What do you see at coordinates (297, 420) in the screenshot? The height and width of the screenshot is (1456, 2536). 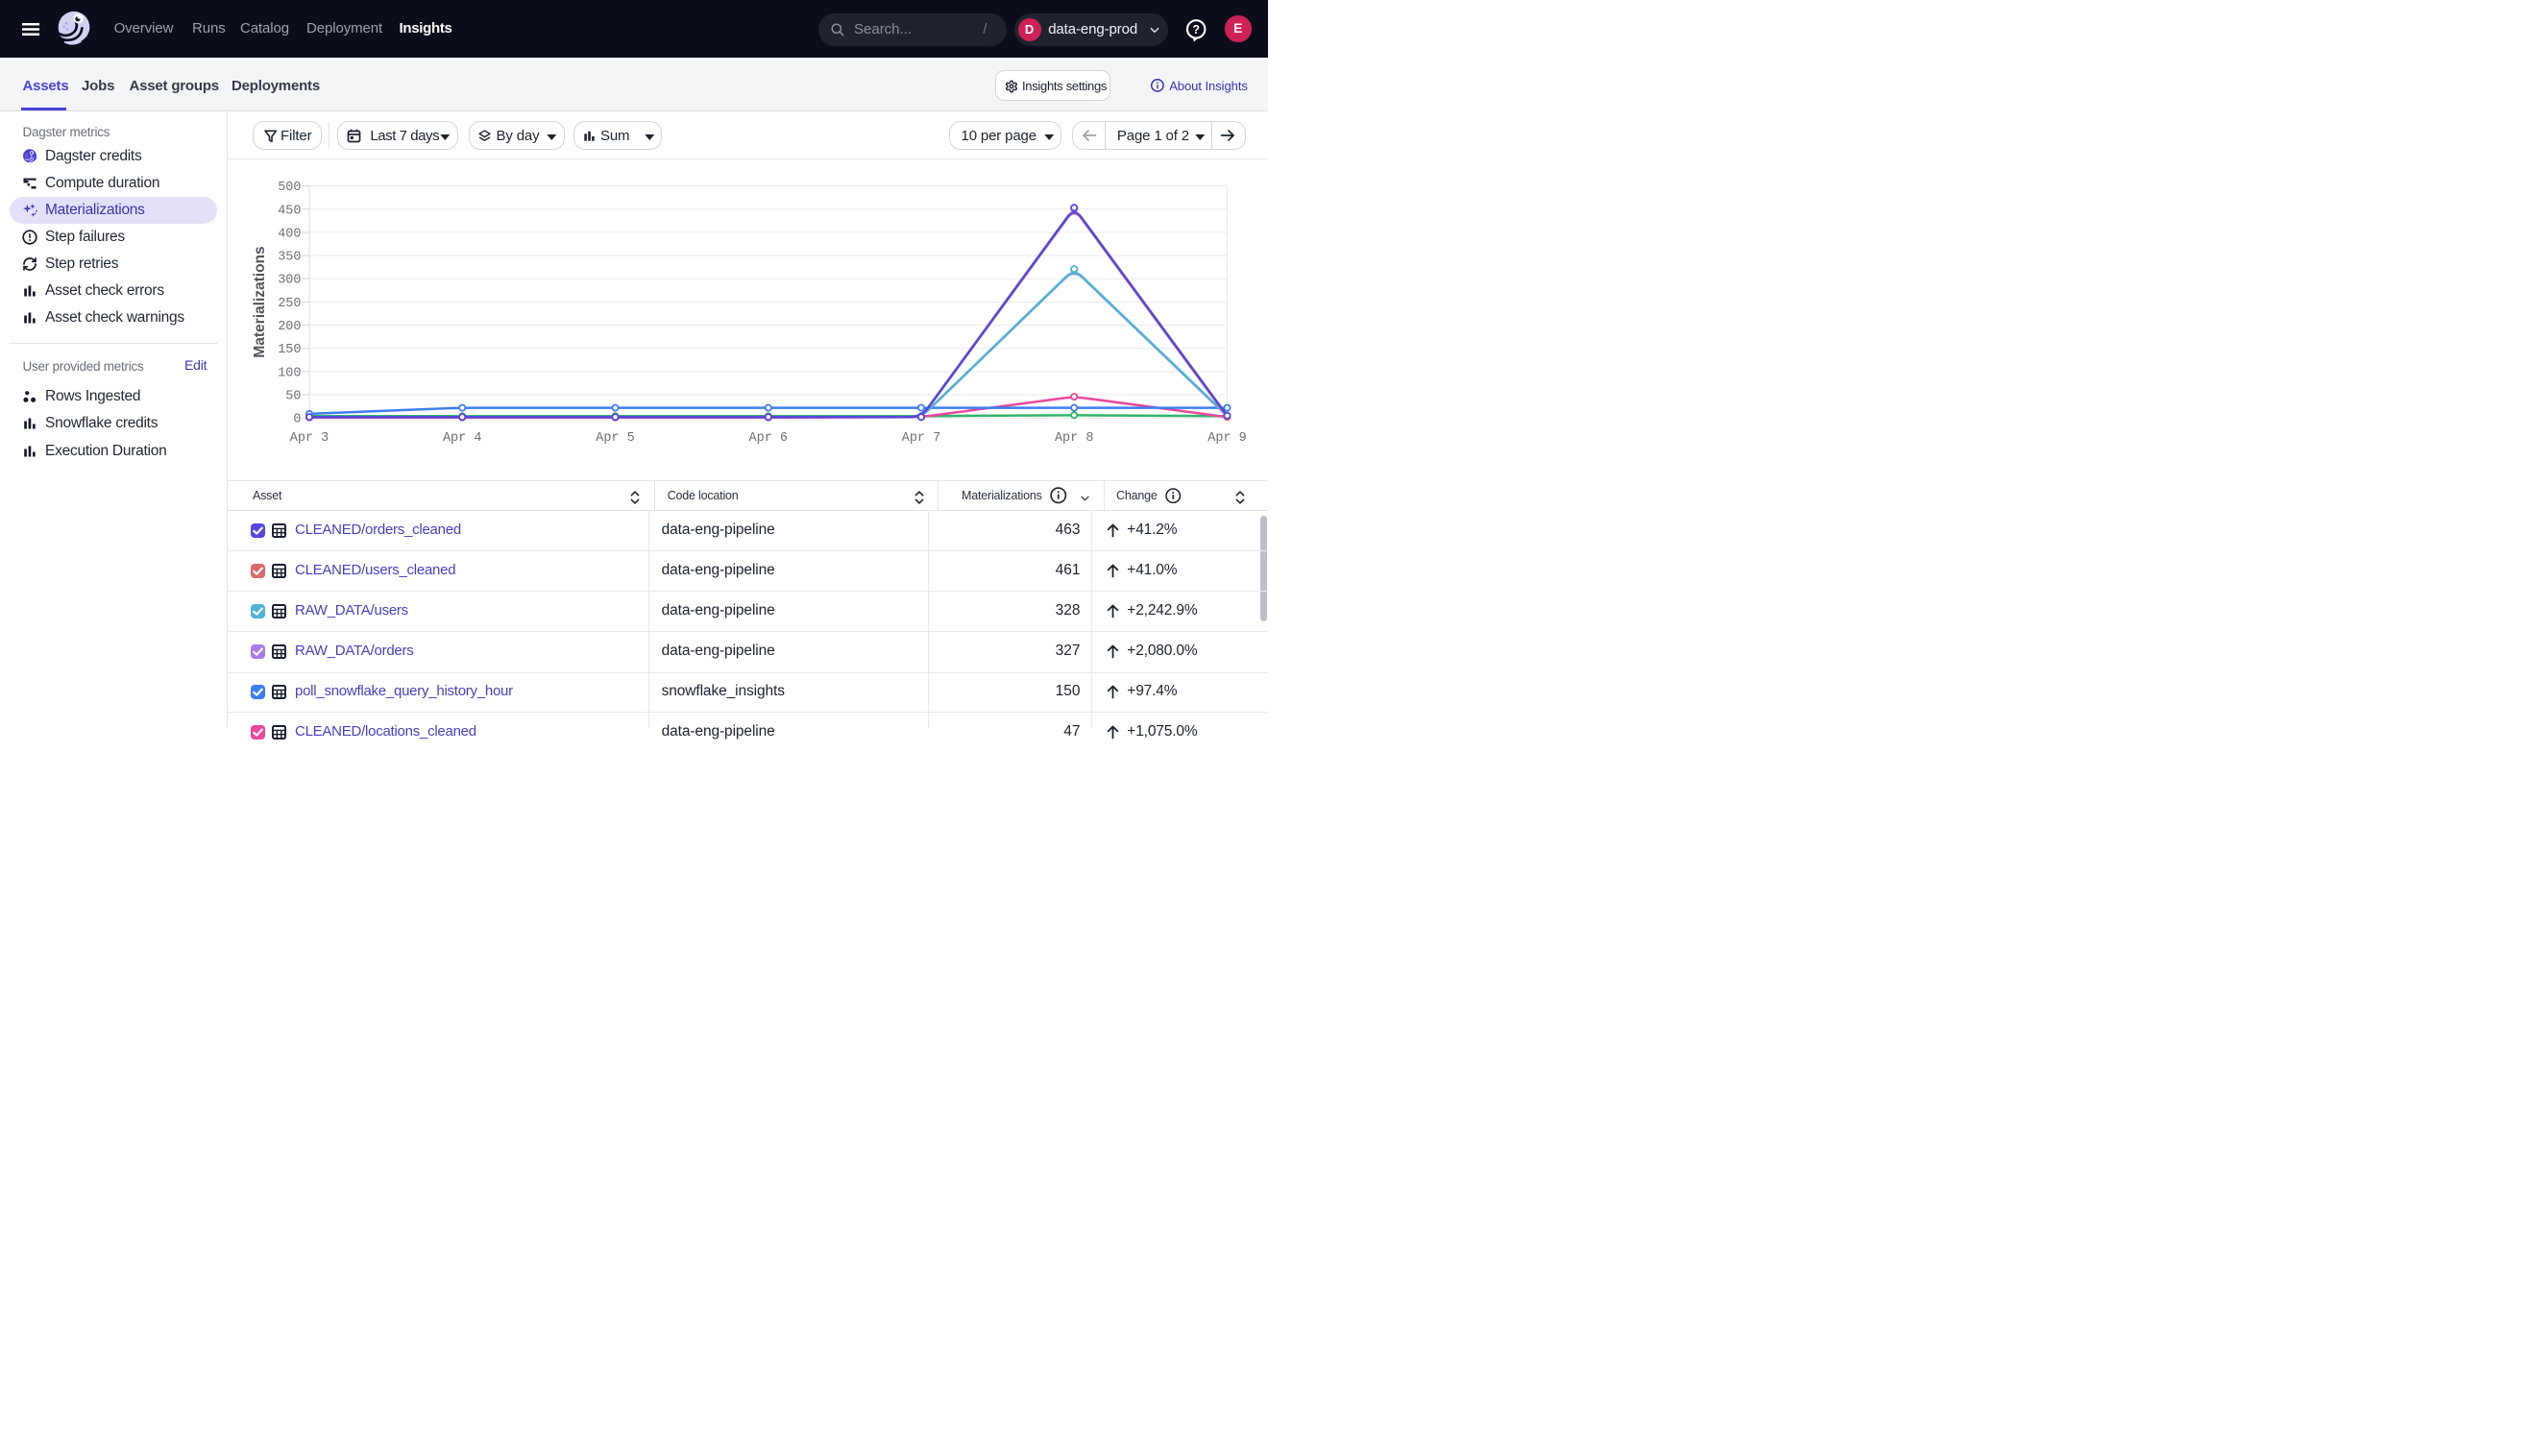 I see `svg-text: 0` at bounding box center [297, 420].